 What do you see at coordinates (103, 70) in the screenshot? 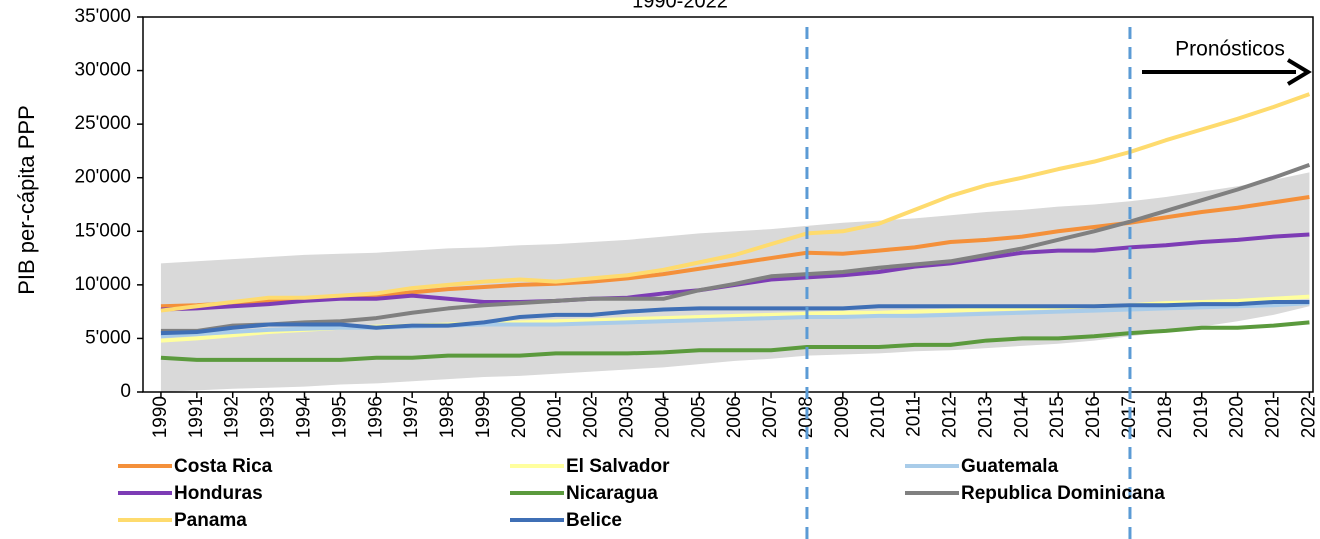
I see `y-tick-label: 30'000` at bounding box center [103, 70].